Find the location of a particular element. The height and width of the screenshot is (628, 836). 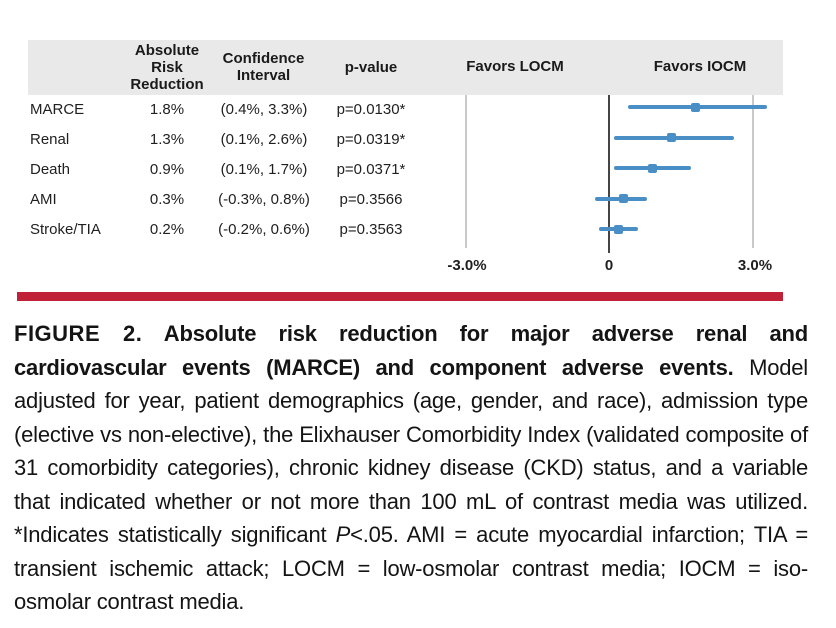

p-value: p=0.0319* is located at coordinates (371, 139).